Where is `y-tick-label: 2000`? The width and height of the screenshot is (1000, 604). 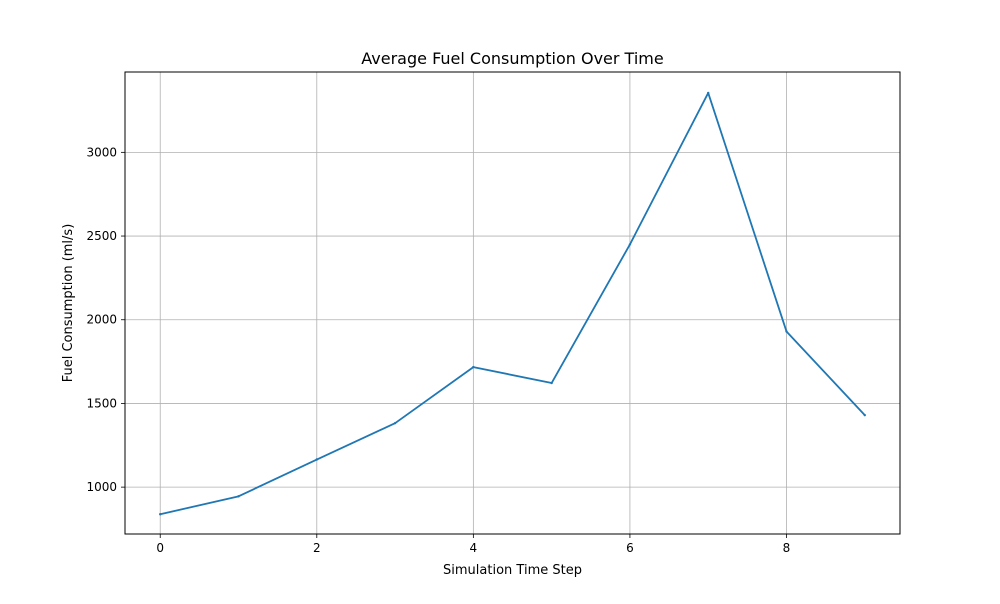 y-tick-label: 2000 is located at coordinates (101, 320).